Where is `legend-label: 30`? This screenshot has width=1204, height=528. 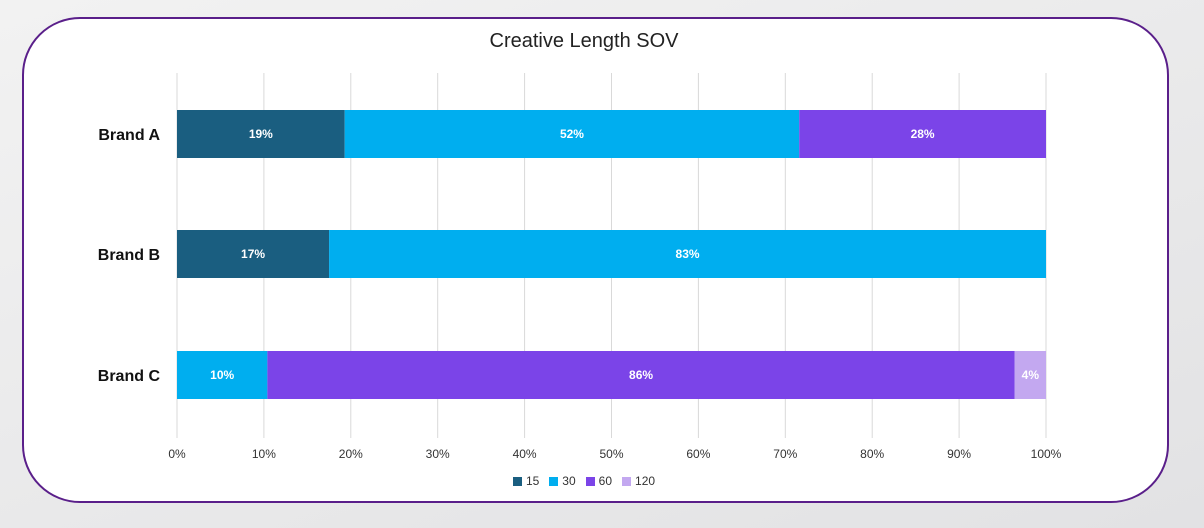
legend-label: 30 is located at coordinates (569, 481).